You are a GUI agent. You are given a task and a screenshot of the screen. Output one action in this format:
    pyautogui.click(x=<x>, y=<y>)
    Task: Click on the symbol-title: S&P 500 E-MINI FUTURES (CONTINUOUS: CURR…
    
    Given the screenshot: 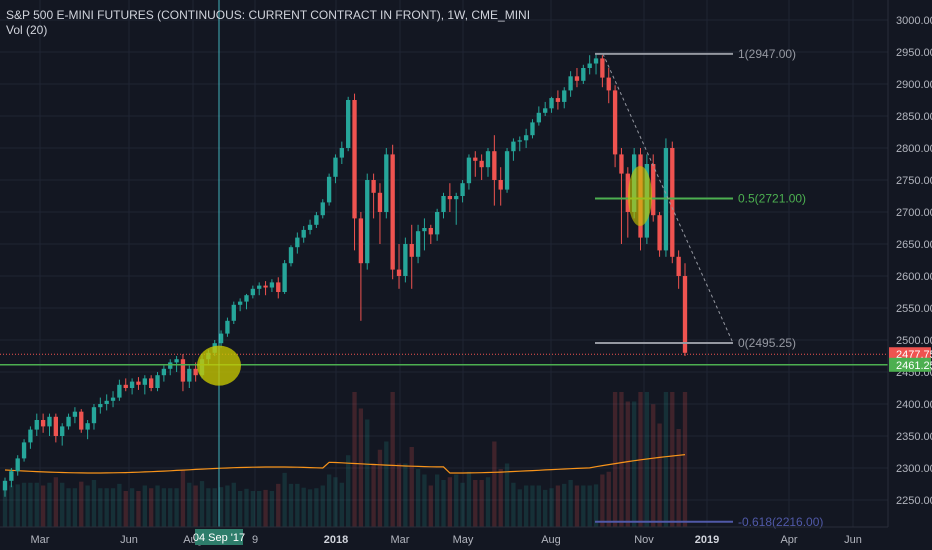 What is the action you would take?
    pyautogui.click(x=268, y=15)
    